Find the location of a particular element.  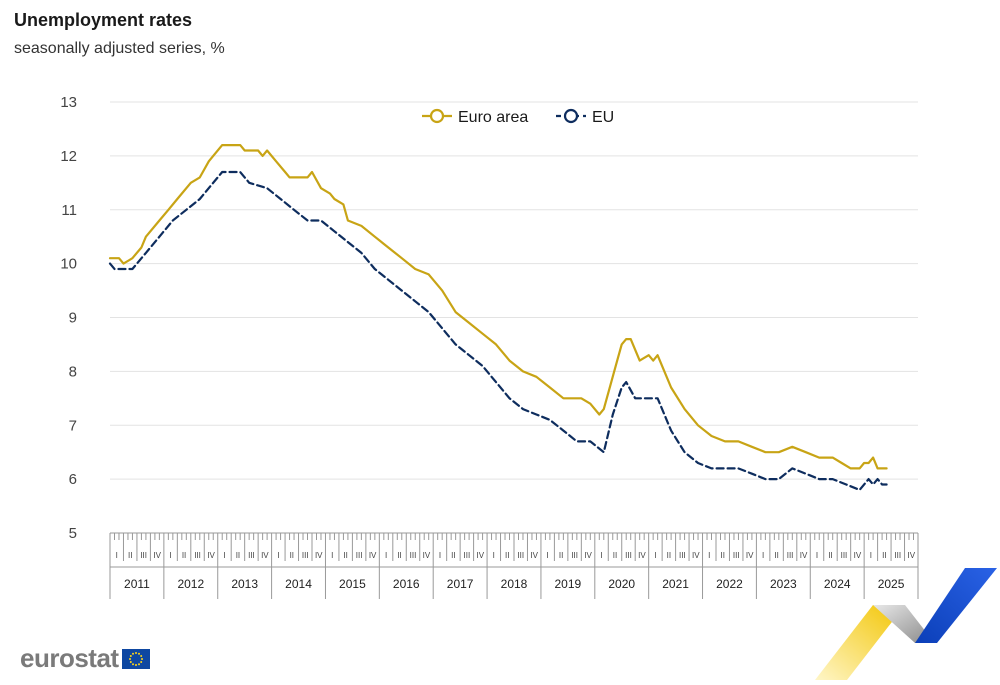

x-year-label: 2021 is located at coordinates (675, 584).